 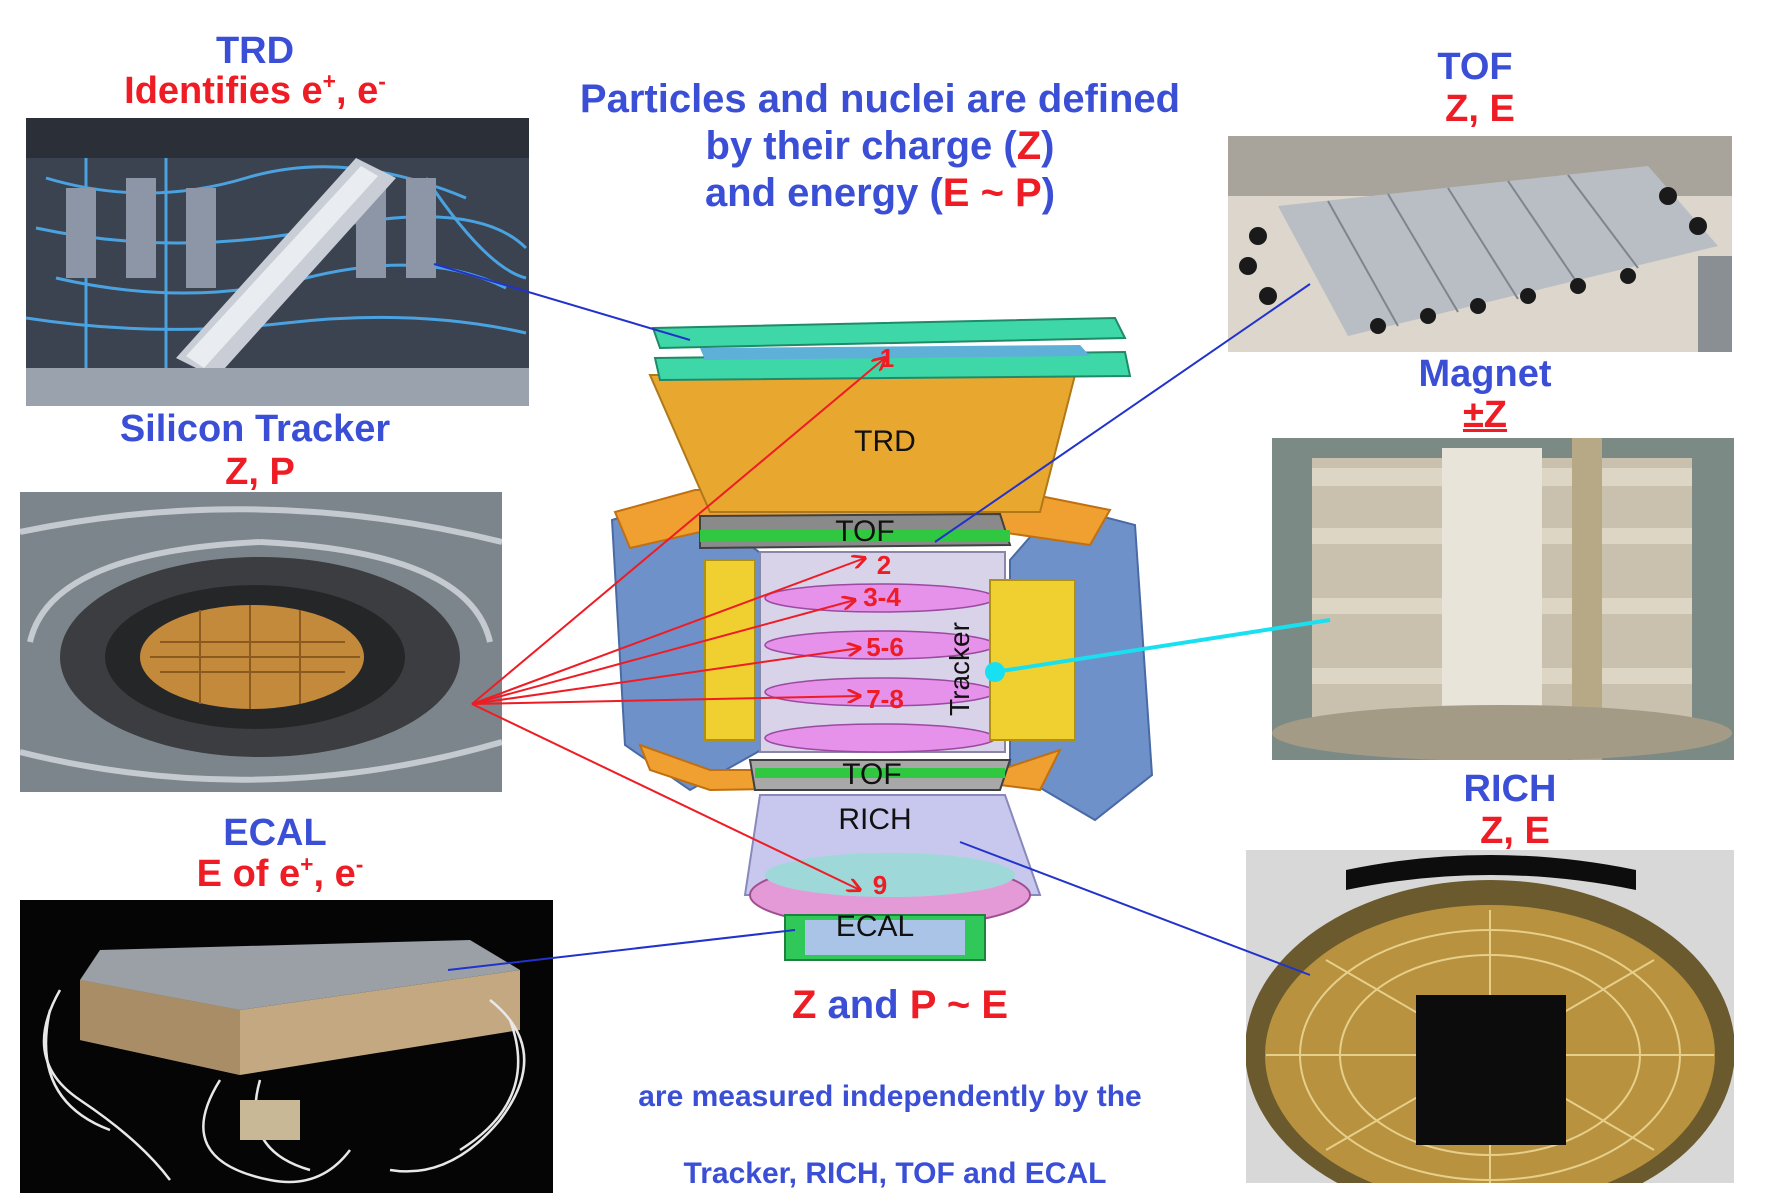 I want to click on detector-rich-label: RICH, so click(x=875, y=819).